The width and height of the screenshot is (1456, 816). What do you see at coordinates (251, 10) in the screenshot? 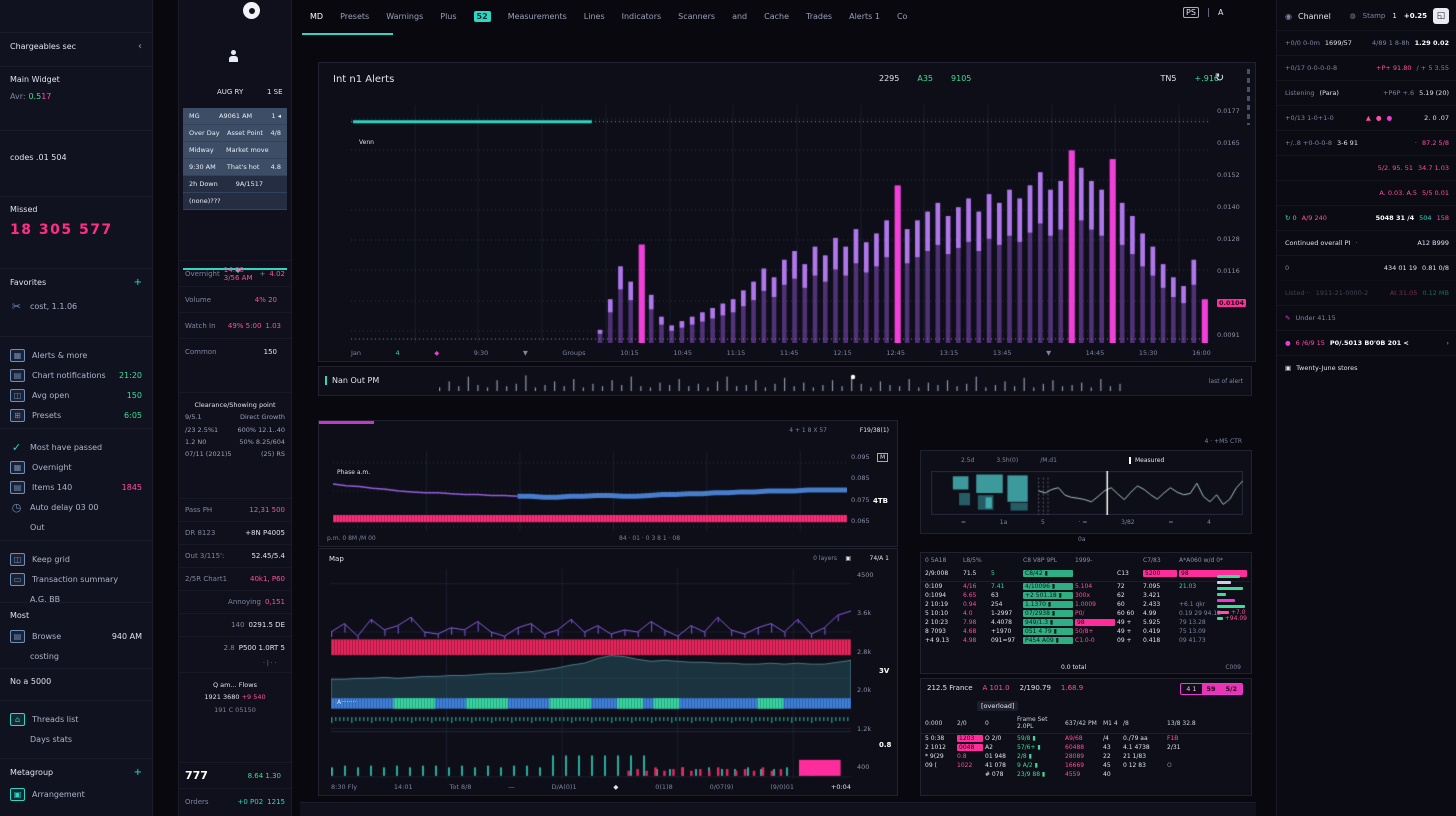
I see `record-icon` at bounding box center [251, 10].